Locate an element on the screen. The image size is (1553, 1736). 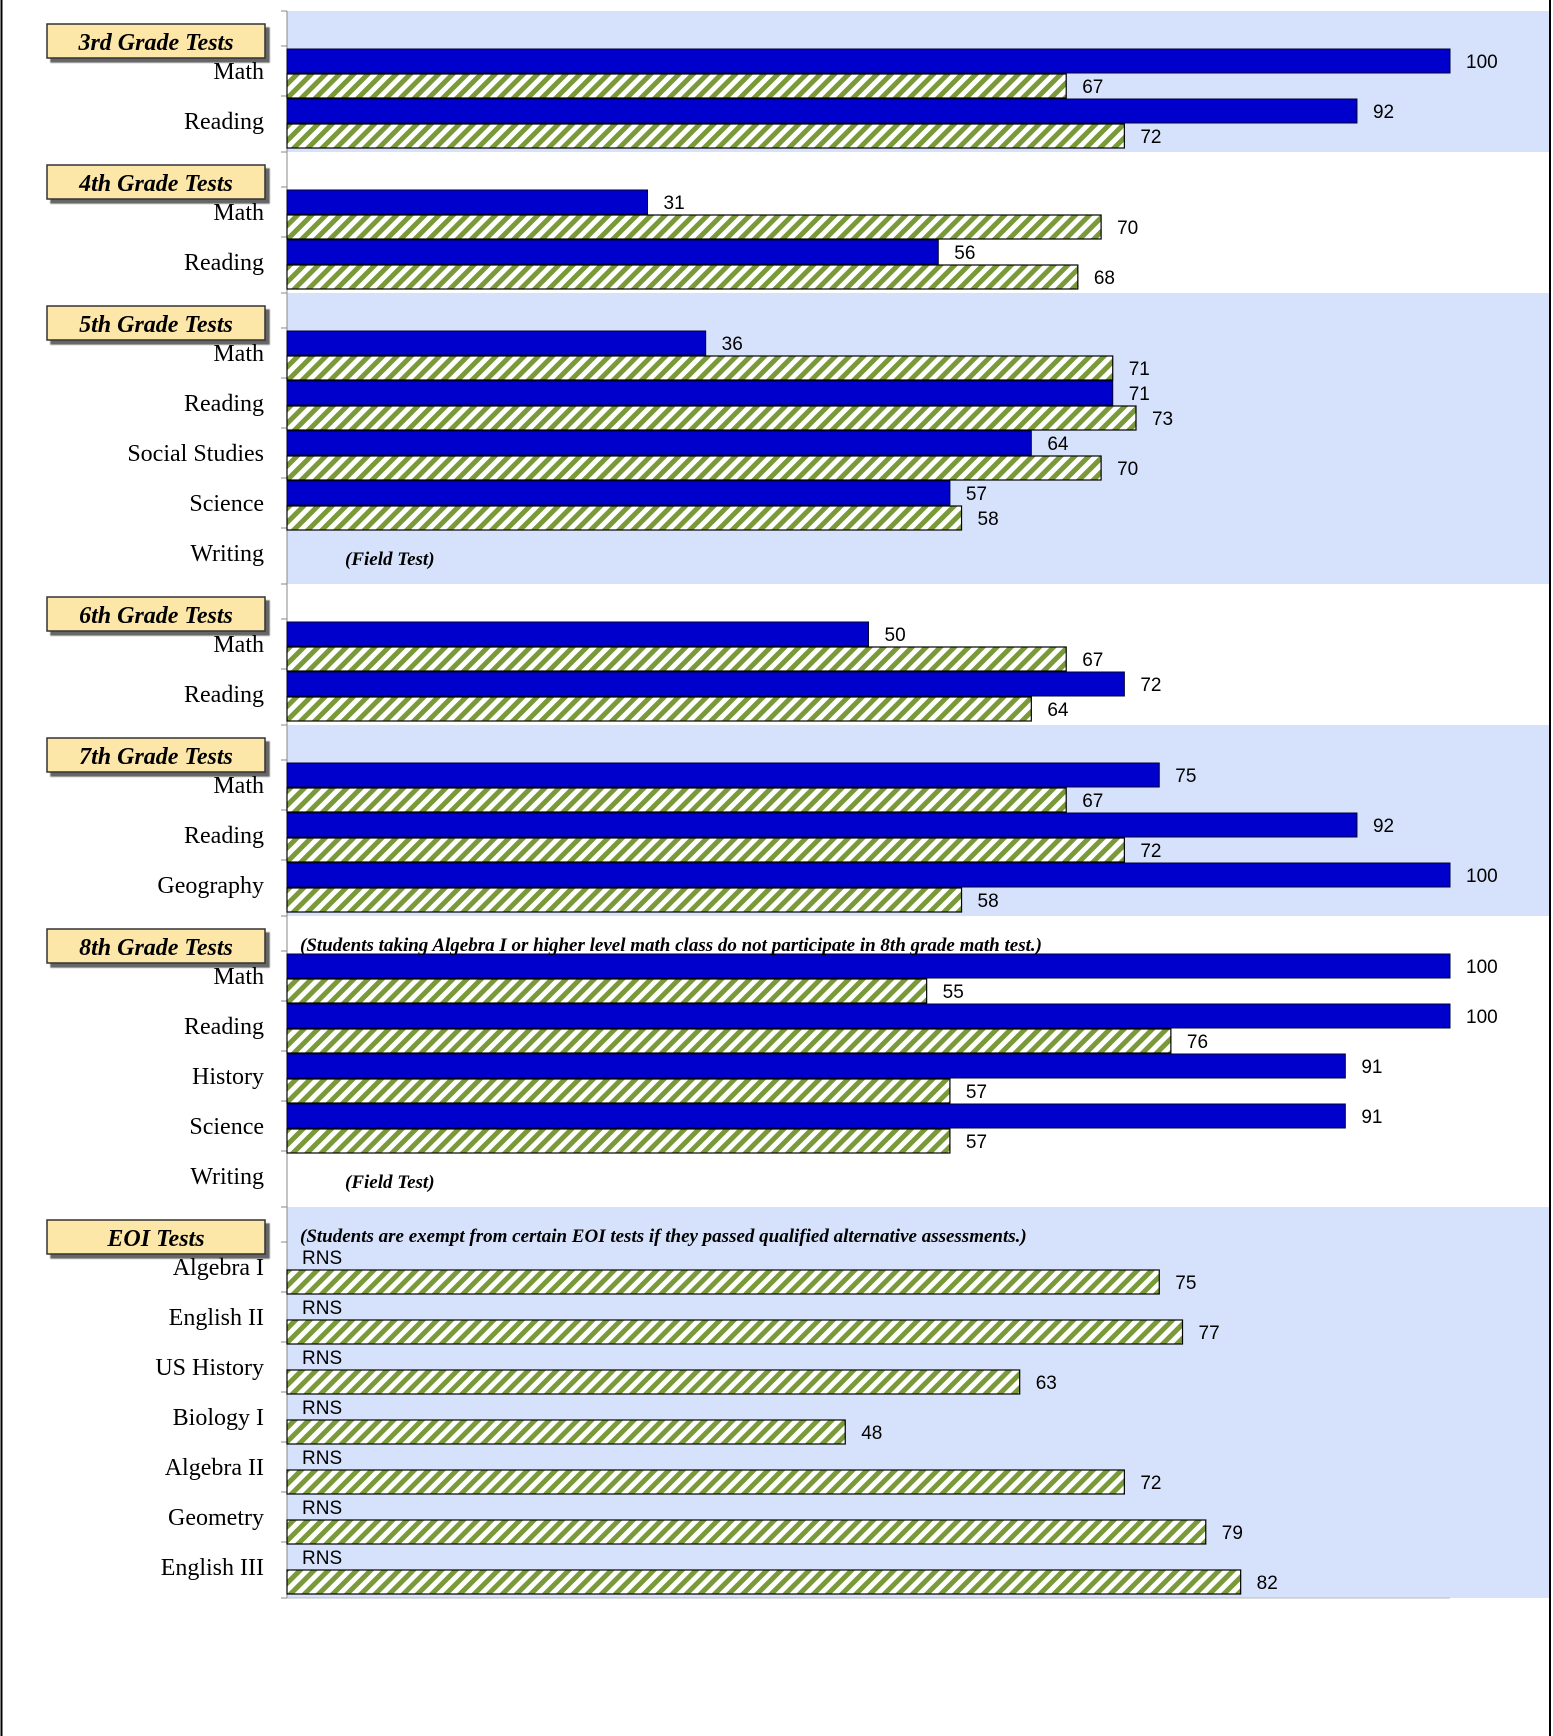
grade-label: 3rd Grade Tests is located at coordinates (155, 43).